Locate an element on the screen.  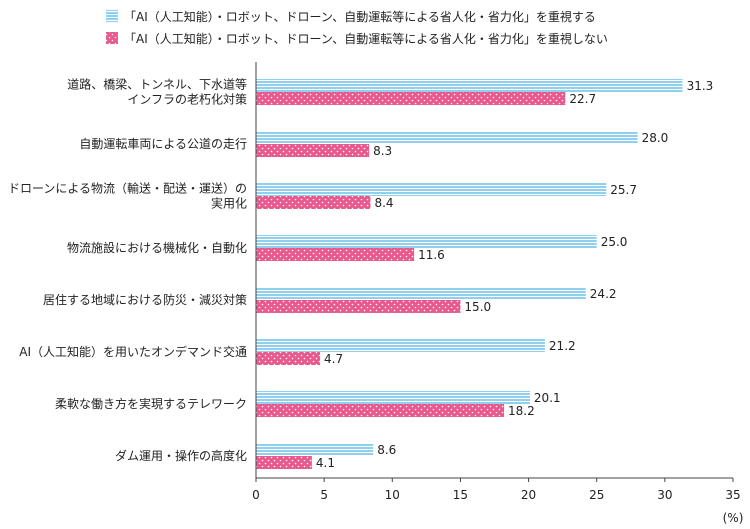
category-label-3: 物流施設における機械化・自動化 is located at coordinates (157, 247).